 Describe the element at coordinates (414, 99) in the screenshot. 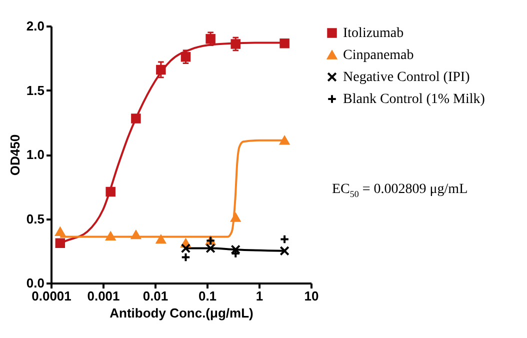

I see `legend-label: Blank Control (1% Milk)` at that location.